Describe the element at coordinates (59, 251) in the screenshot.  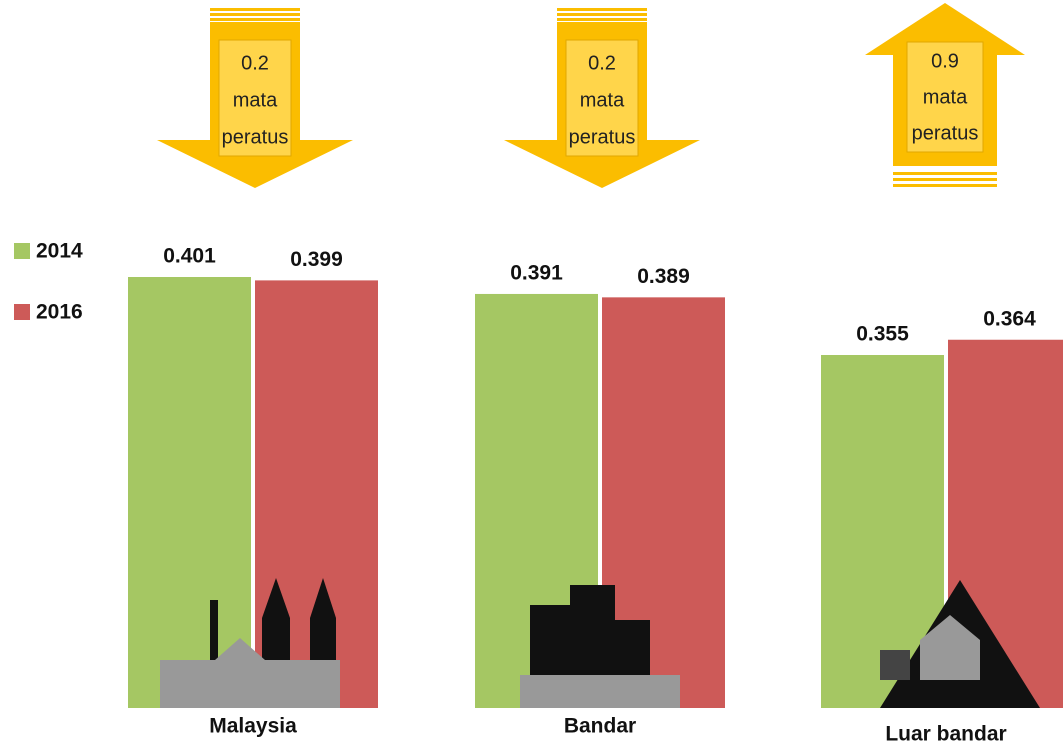
I see `legend-label: 2014` at that location.